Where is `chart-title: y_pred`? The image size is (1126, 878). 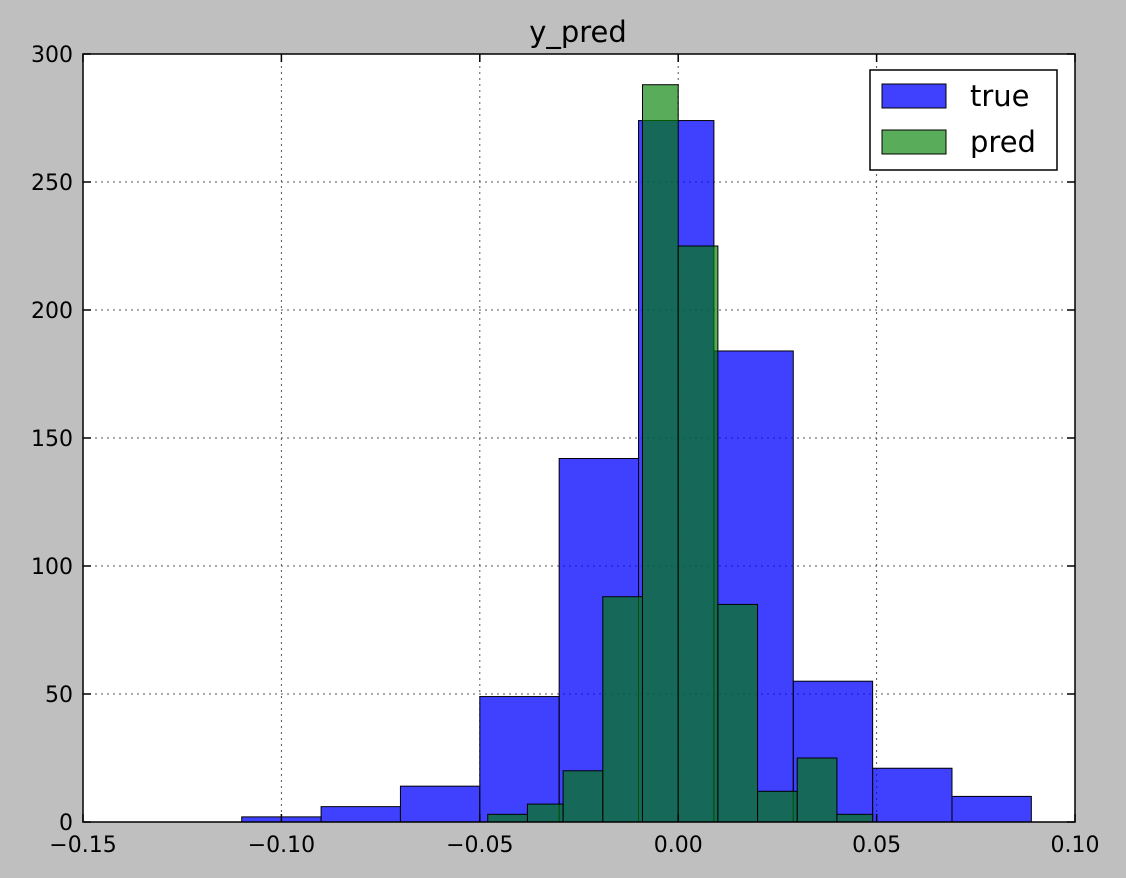
chart-title: y_pred is located at coordinates (578, 32).